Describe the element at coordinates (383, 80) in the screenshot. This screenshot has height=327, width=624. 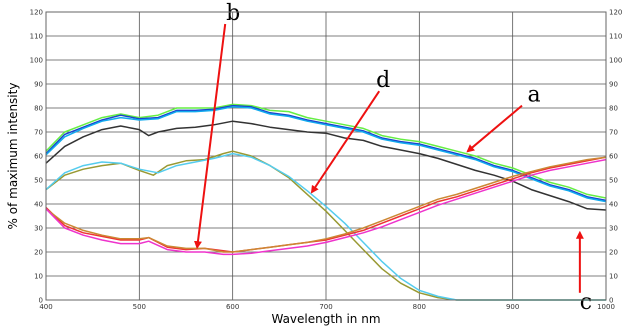
I see `annotation-label-d: d` at that location.